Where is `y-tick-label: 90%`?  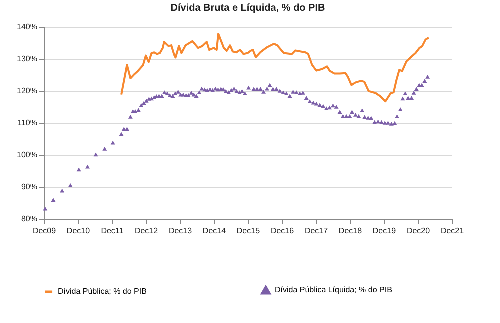
y-tick-label: 90% is located at coordinates (29, 187).